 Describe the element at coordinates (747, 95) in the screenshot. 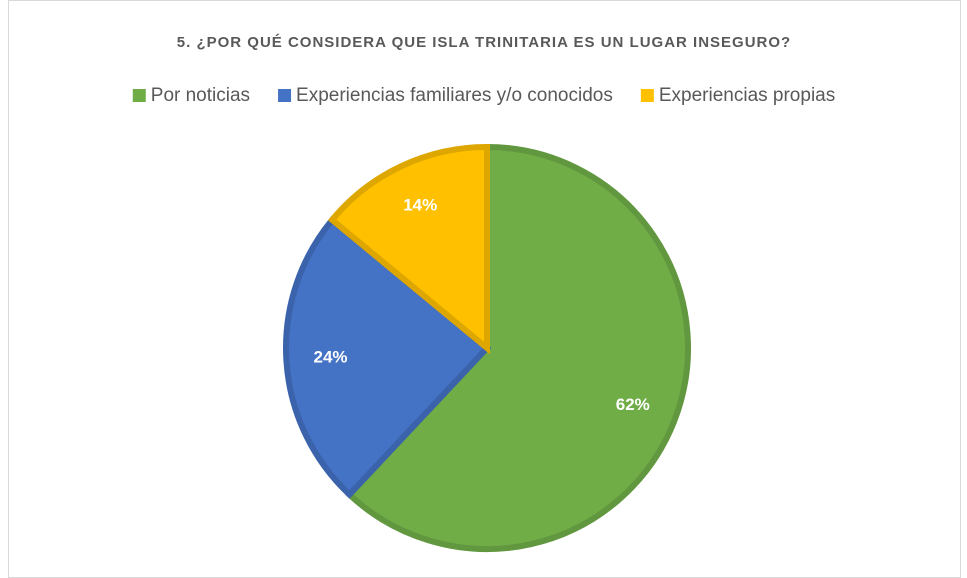

I see `legend-label: Experiencias propias` at that location.